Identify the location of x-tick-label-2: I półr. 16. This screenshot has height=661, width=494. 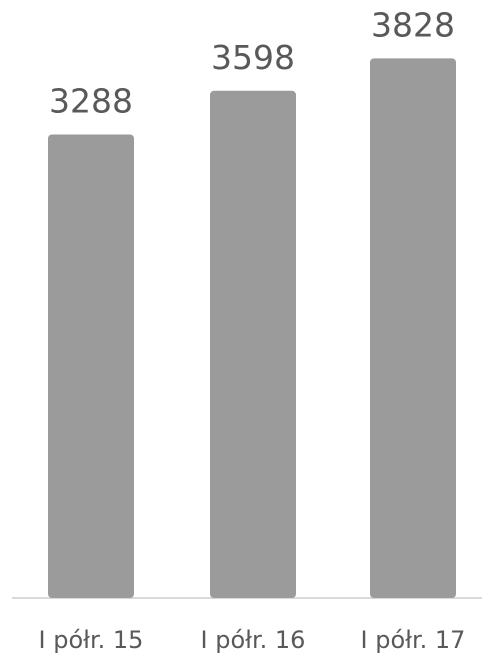
(253, 640).